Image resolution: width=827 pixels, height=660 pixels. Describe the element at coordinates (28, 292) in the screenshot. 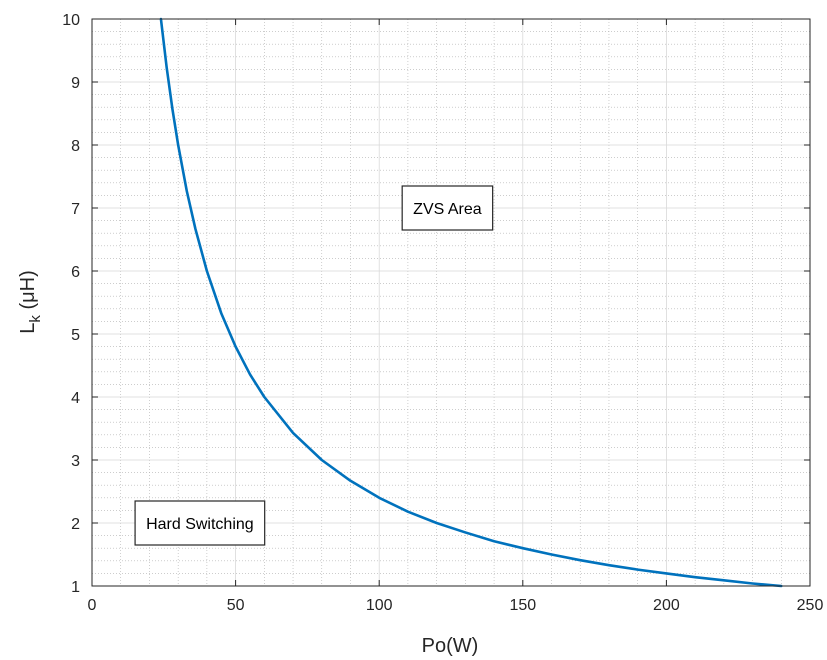

I see `y-axis-title-unit: (μH)` at that location.